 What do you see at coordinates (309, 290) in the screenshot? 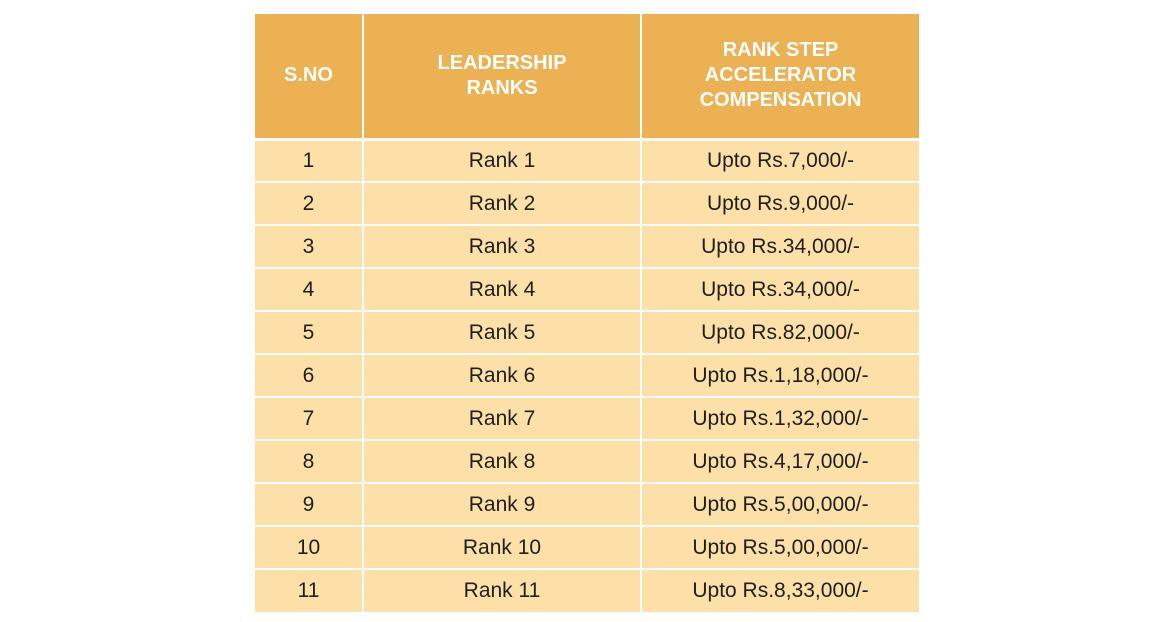
I see `cell-sno: 4` at bounding box center [309, 290].